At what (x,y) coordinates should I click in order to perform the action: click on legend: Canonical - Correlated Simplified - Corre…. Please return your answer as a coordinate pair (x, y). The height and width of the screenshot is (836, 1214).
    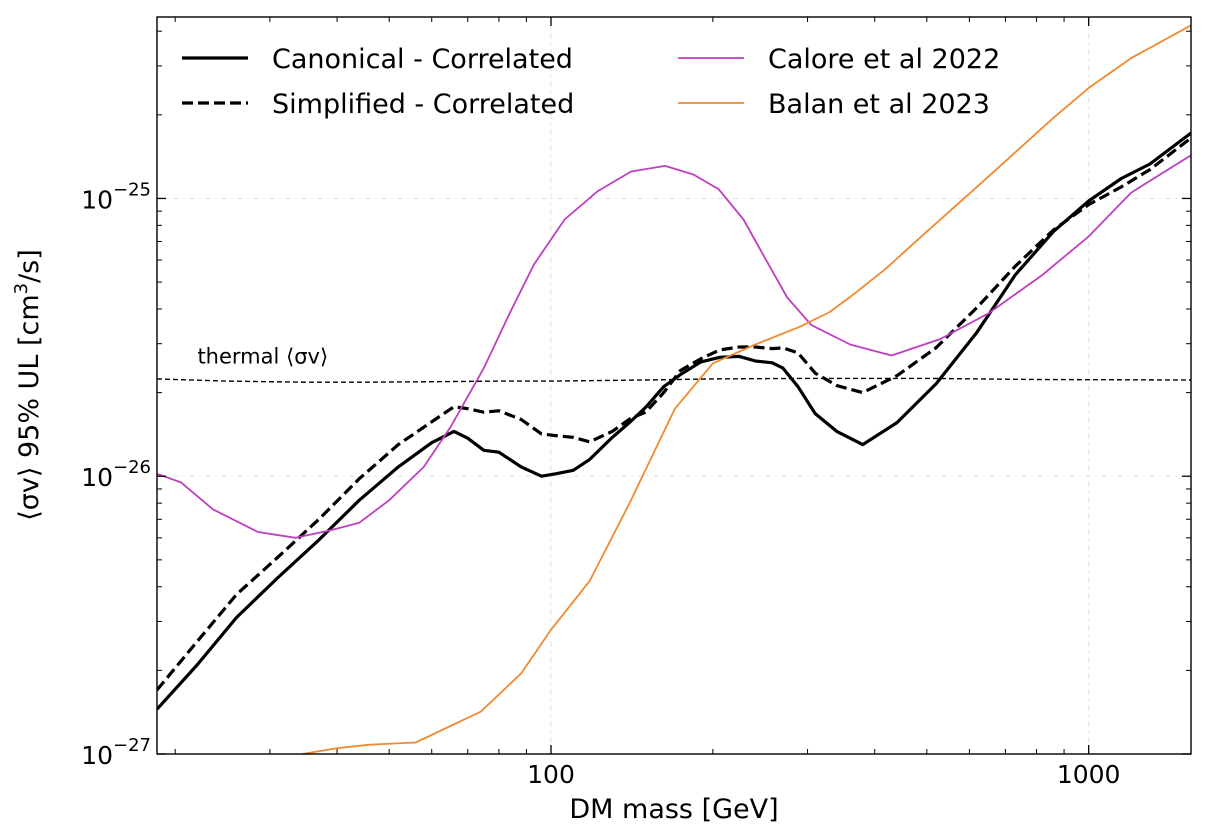
    Looking at the image, I should click on (591, 82).